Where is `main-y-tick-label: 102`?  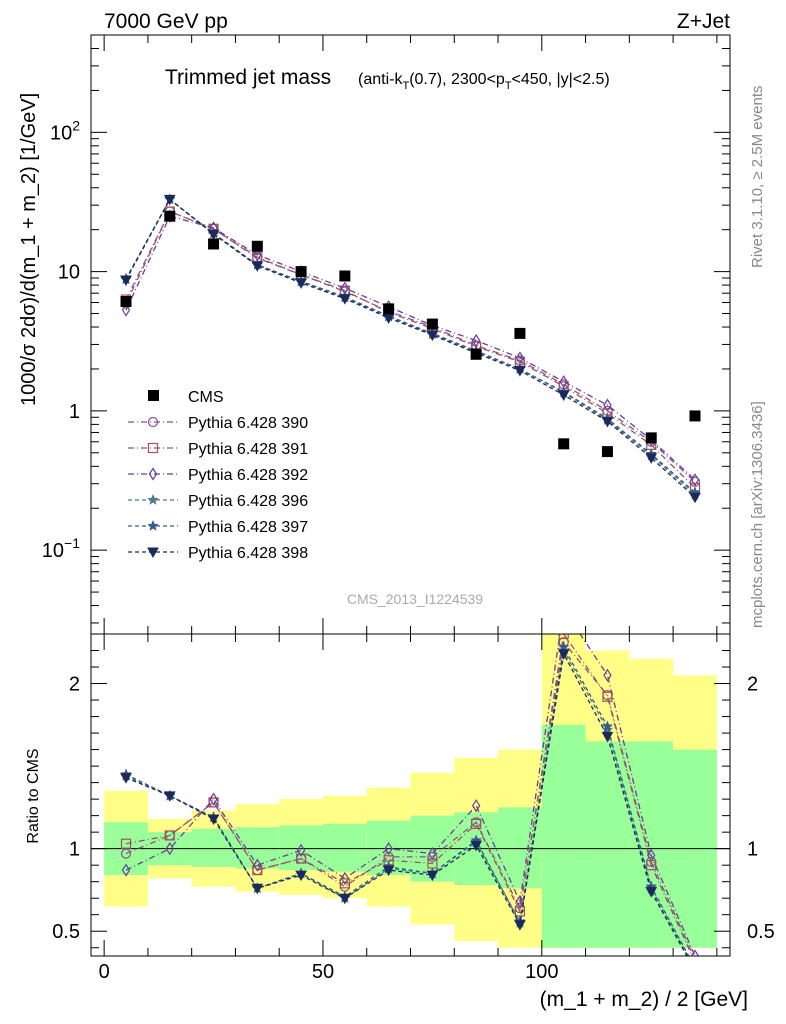
main-y-tick-label: 102 is located at coordinates (65, 130).